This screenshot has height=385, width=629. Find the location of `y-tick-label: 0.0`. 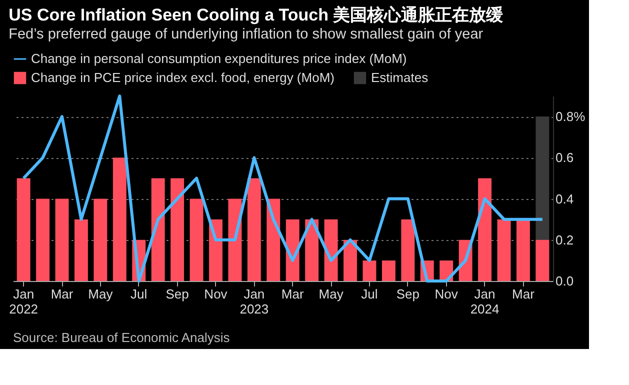

y-tick-label: 0.0 is located at coordinates (565, 281).